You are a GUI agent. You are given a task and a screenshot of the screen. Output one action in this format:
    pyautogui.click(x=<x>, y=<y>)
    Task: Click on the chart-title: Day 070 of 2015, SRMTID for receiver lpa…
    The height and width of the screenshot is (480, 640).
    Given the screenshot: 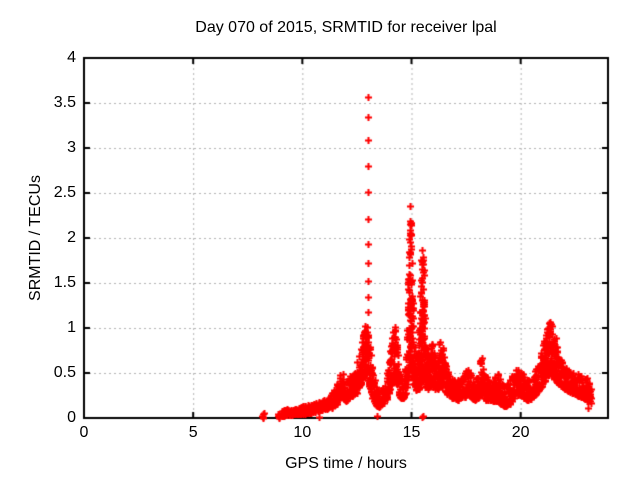 What is the action you would take?
    pyautogui.click(x=346, y=27)
    